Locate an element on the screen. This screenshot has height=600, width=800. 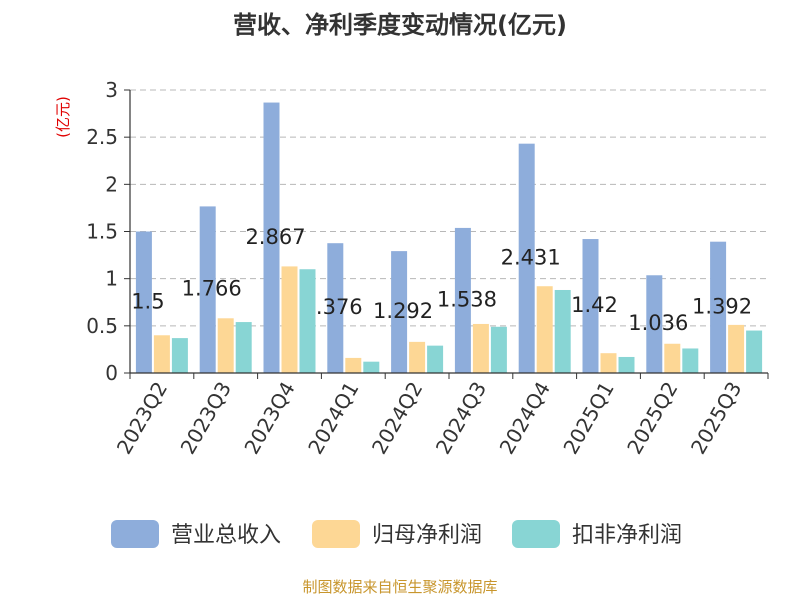
x-tick-label: 2025Q3 is located at coordinates (716, 418).